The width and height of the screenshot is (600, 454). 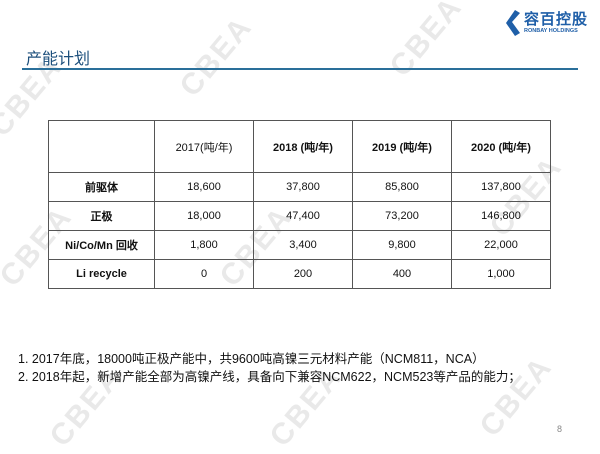 I want to click on table-header-cell: 2018 (吨/年), so click(x=303, y=146).